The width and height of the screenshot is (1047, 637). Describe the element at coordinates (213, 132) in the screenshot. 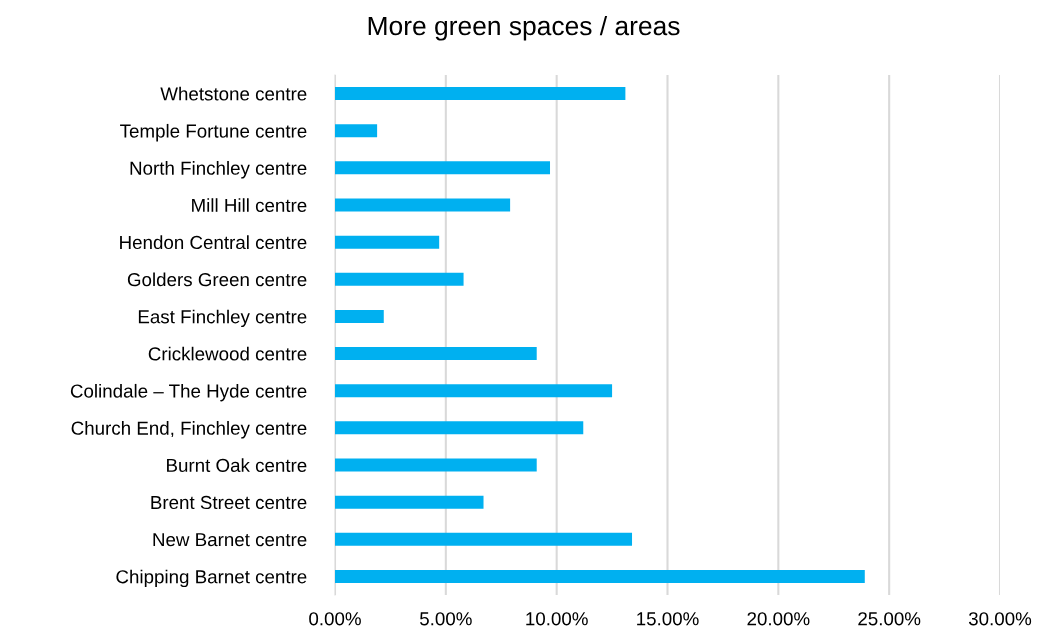

I see `y-tick-label: Temple Fortune centre` at that location.